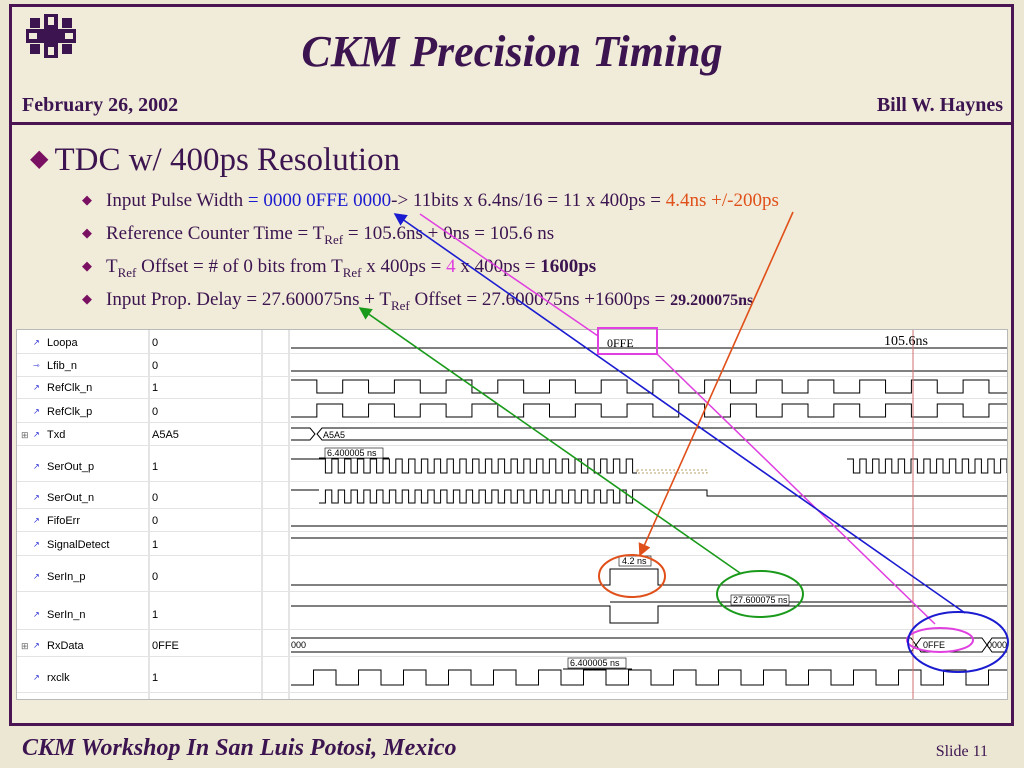  I want to click on serout-n-burst, so click(478, 496).